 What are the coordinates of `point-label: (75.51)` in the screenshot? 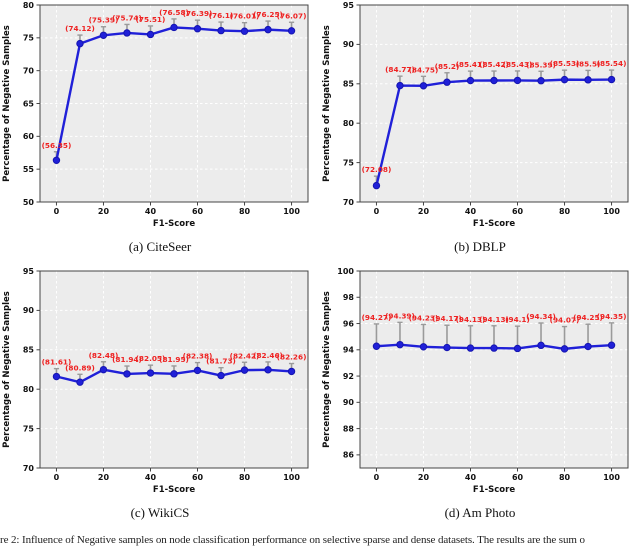 It's located at (151, 19).